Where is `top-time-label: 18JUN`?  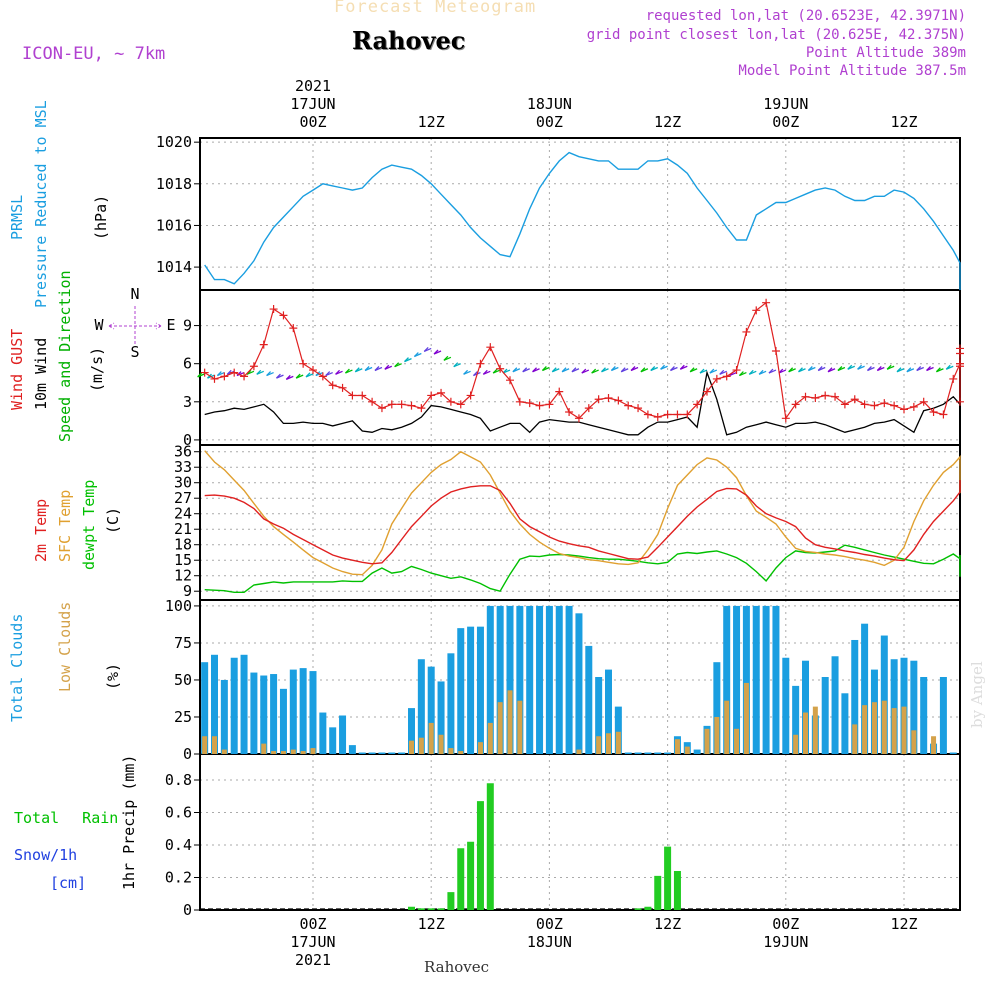
top-time-label: 18JUN is located at coordinates (549, 104).